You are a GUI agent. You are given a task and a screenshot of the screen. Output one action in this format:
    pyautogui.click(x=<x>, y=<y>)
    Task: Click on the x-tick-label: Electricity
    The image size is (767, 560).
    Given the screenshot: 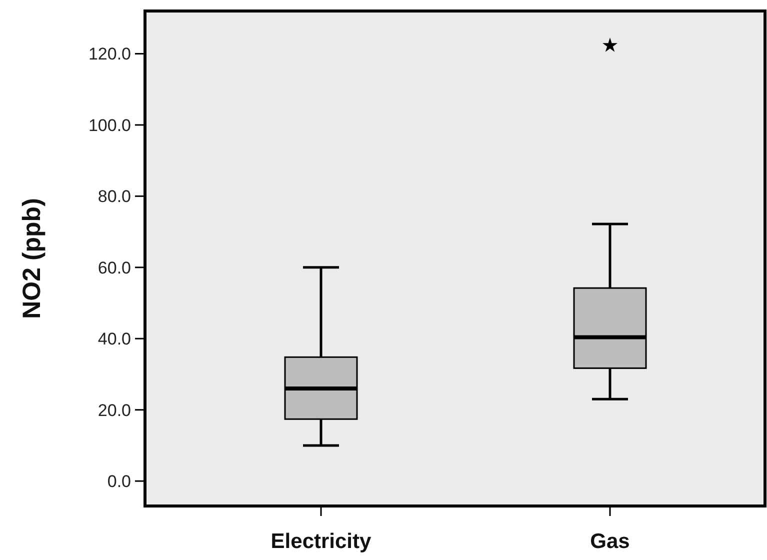 What is the action you would take?
    pyautogui.click(x=321, y=541)
    